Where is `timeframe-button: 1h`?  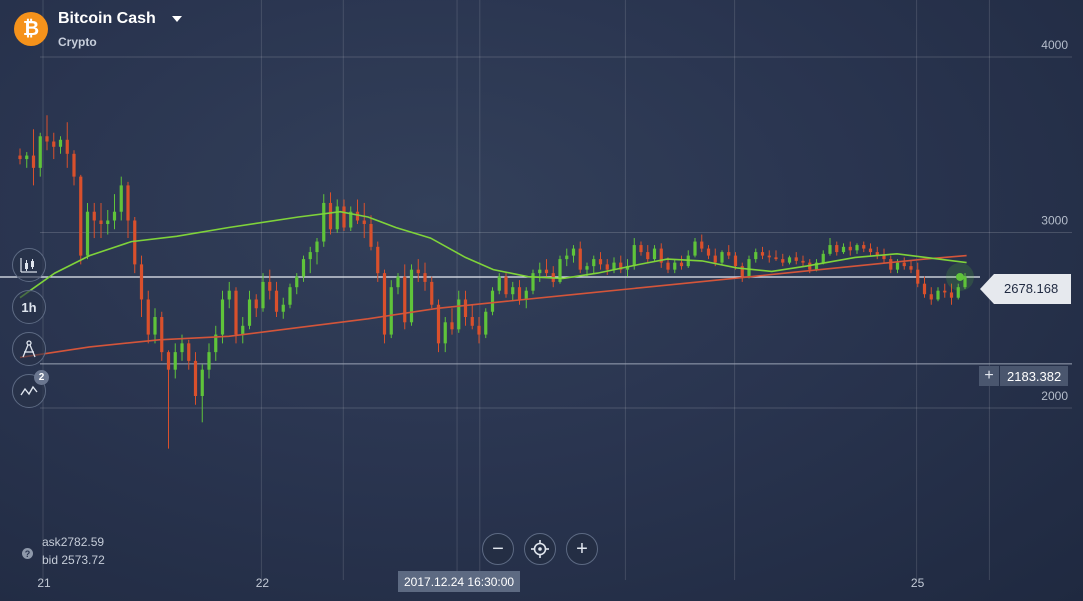
timeframe-button: 1h is located at coordinates (29, 307).